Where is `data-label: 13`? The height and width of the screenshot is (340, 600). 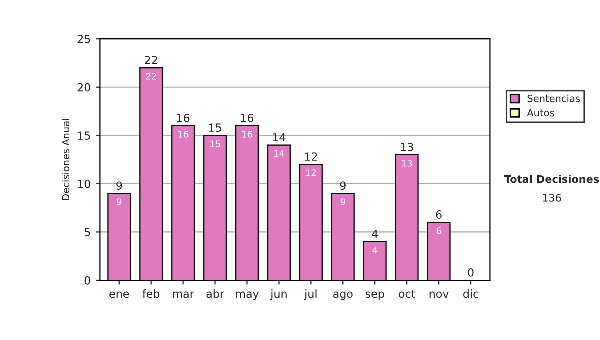
data-label: 13 is located at coordinates (407, 163).